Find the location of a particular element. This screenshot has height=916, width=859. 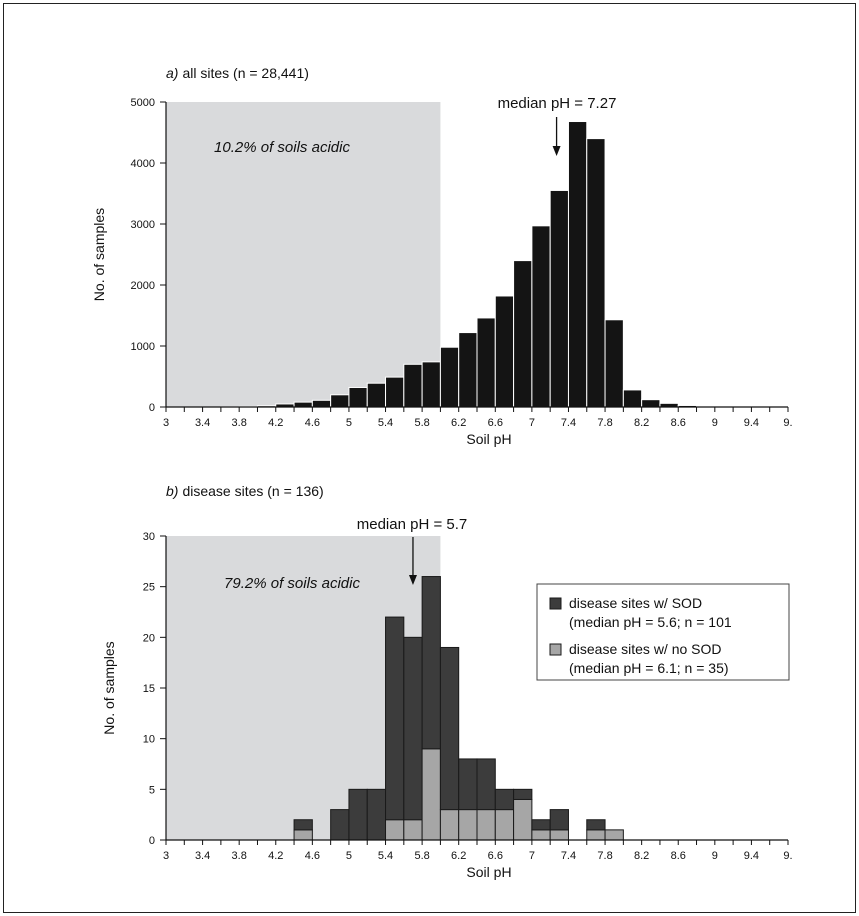

y-tick-label: 25 is located at coordinates (149, 588).